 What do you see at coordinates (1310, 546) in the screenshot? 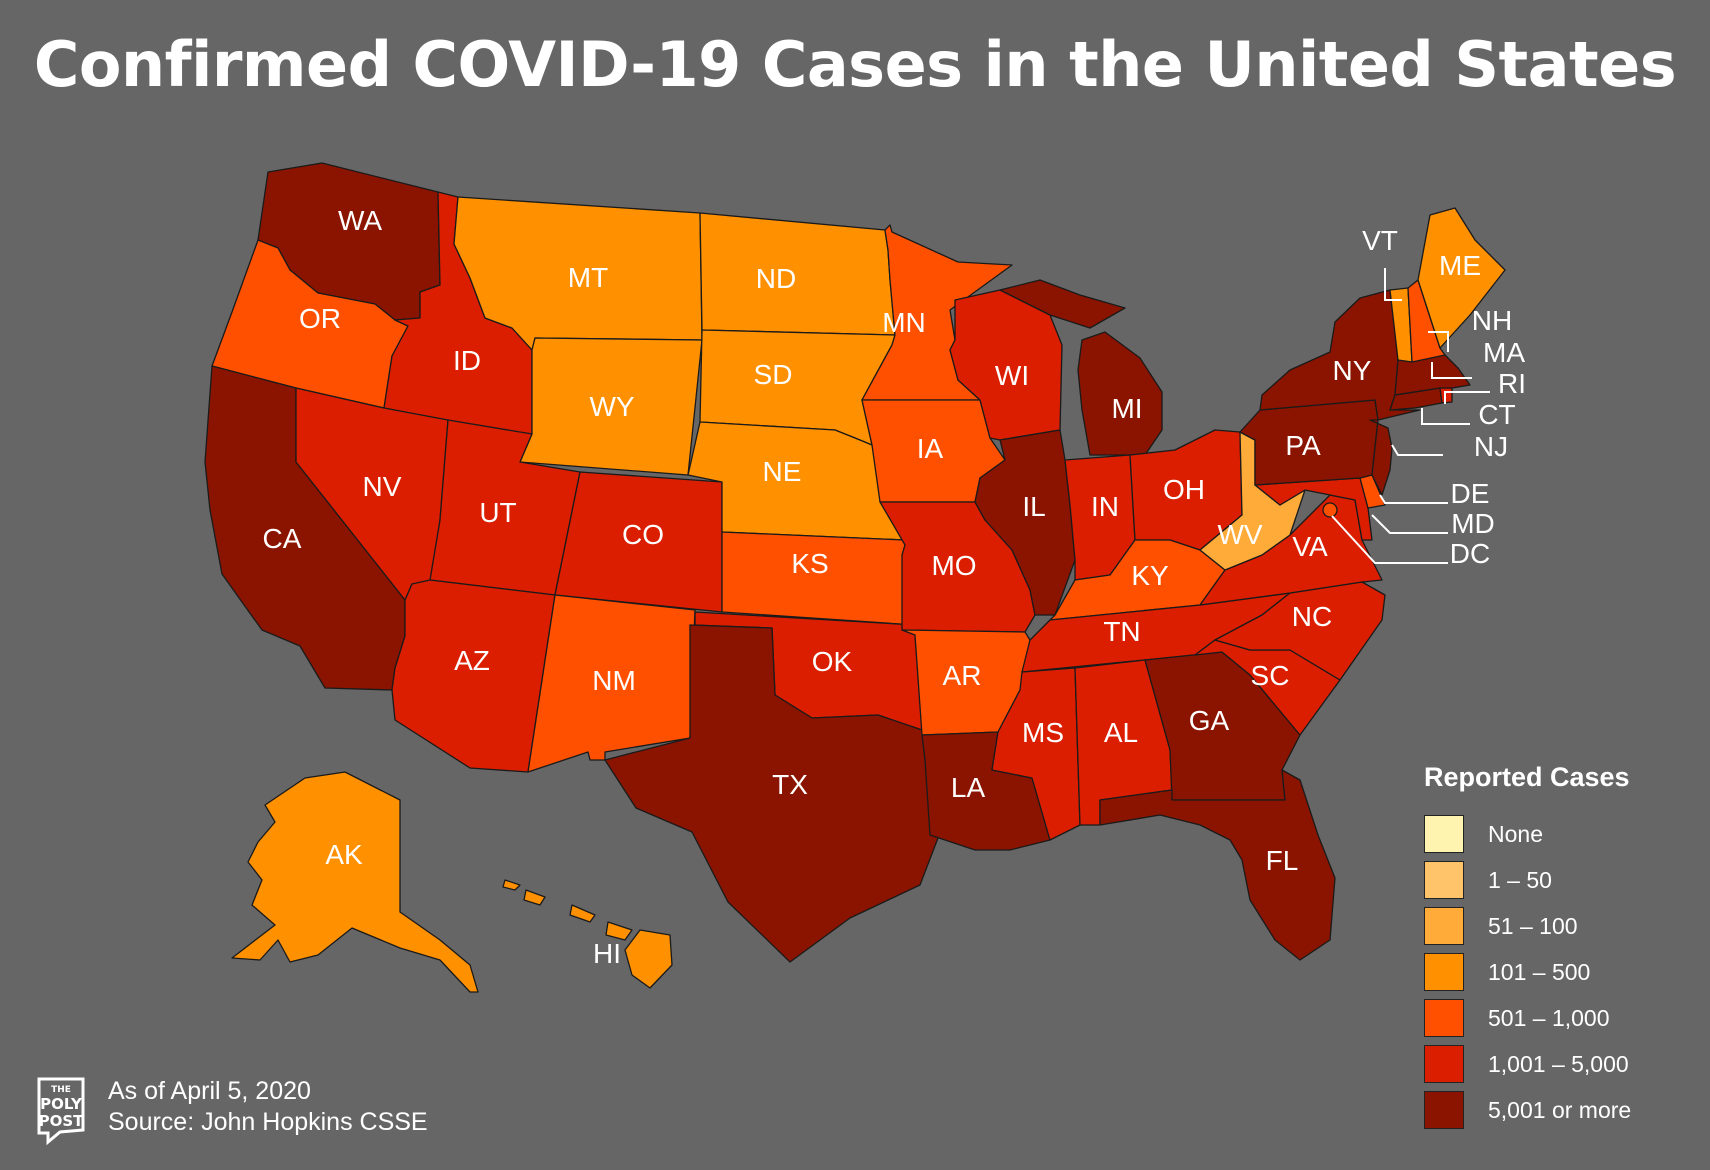
I see `state-label-va: VA` at bounding box center [1310, 546].